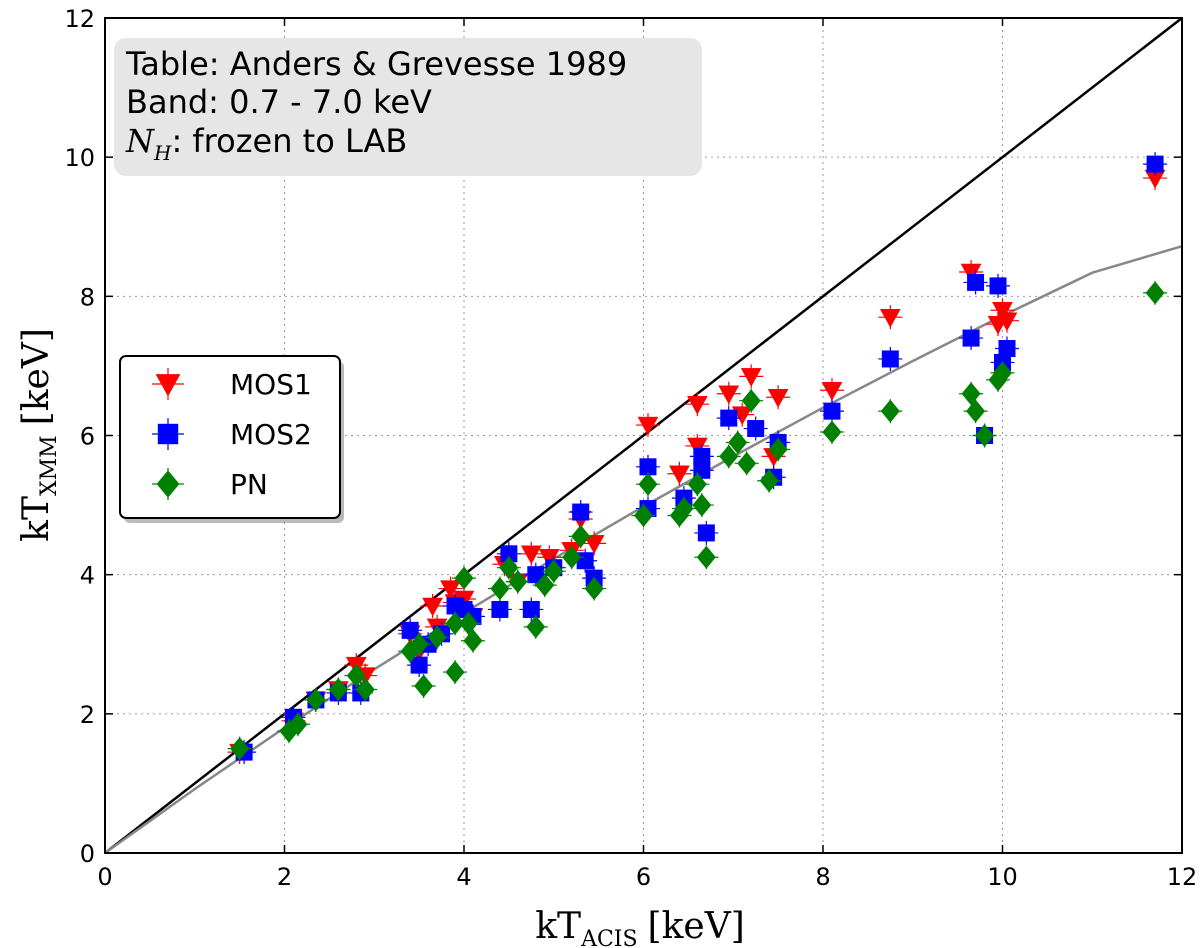 The height and width of the screenshot is (948, 1200). What do you see at coordinates (79, 19) in the screenshot?
I see `y-tick-label: 12` at bounding box center [79, 19].